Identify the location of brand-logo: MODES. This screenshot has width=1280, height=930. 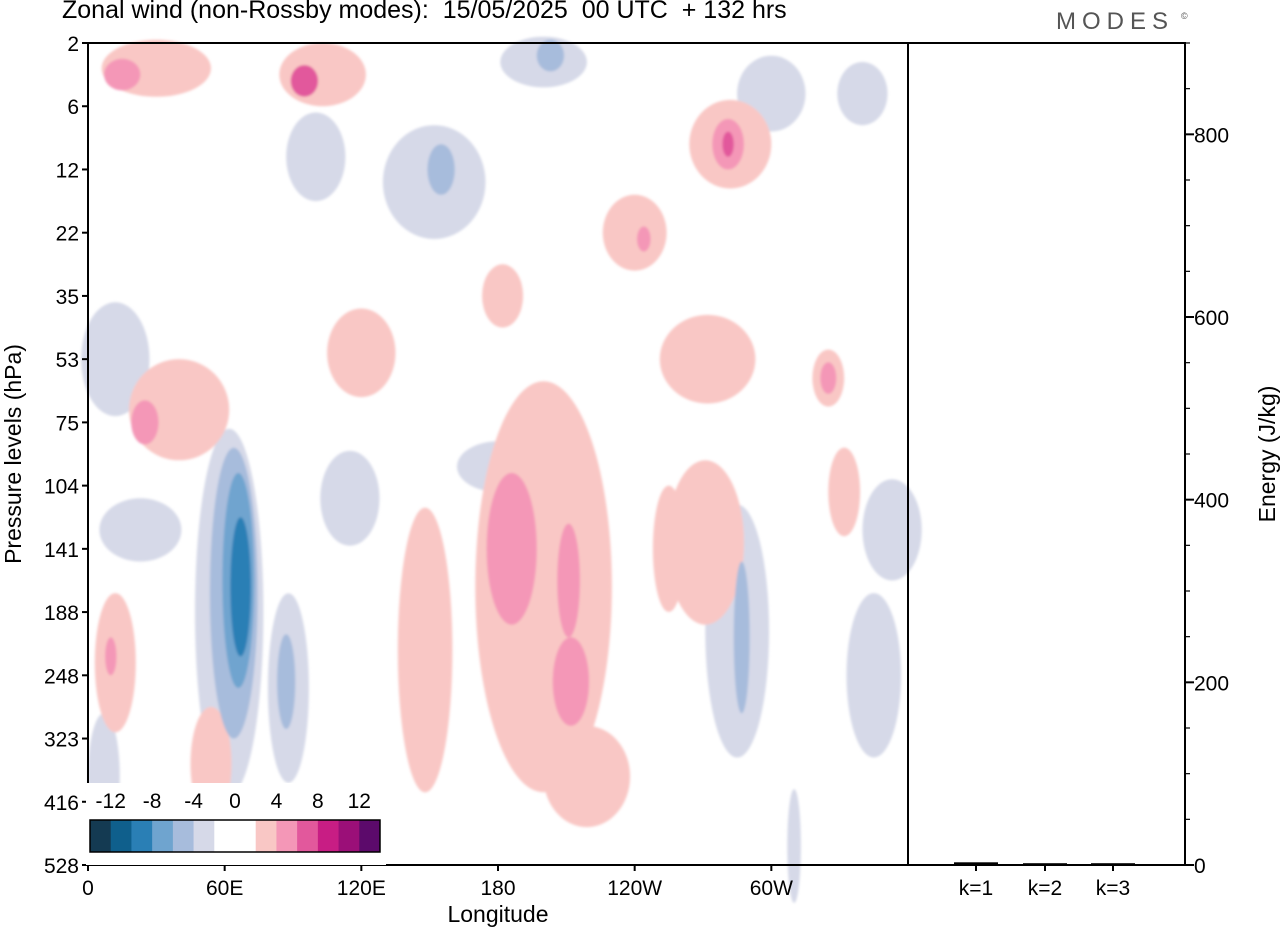
(1115, 21).